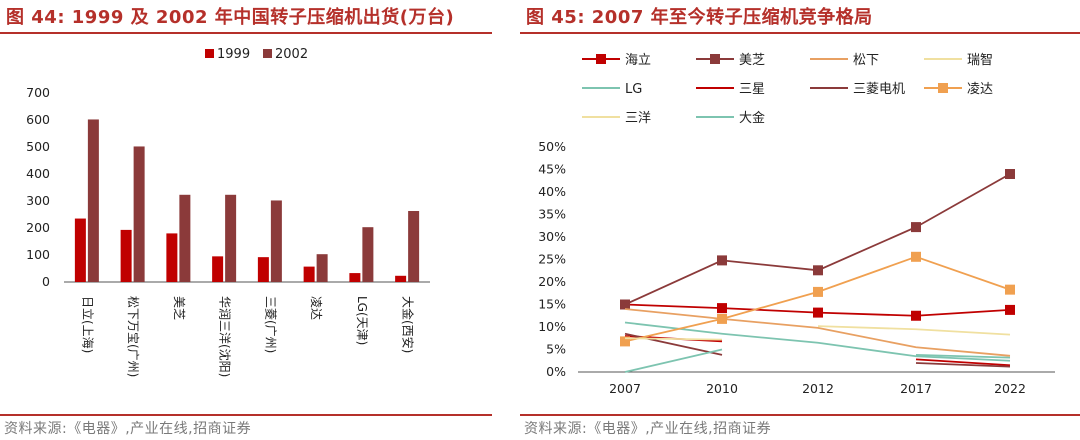 The image size is (1080, 440). What do you see at coordinates (552, 281) in the screenshot?
I see `y-tick-label: 20%` at bounding box center [552, 281].